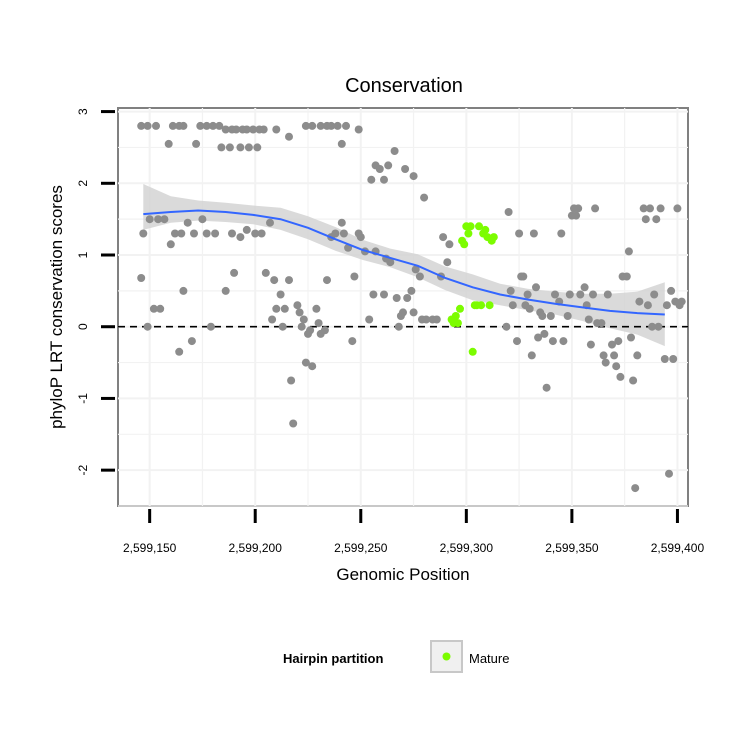 The width and height of the screenshot is (750, 750). What do you see at coordinates (83, 183) in the screenshot?
I see `y-tick-label: 2` at bounding box center [83, 183].